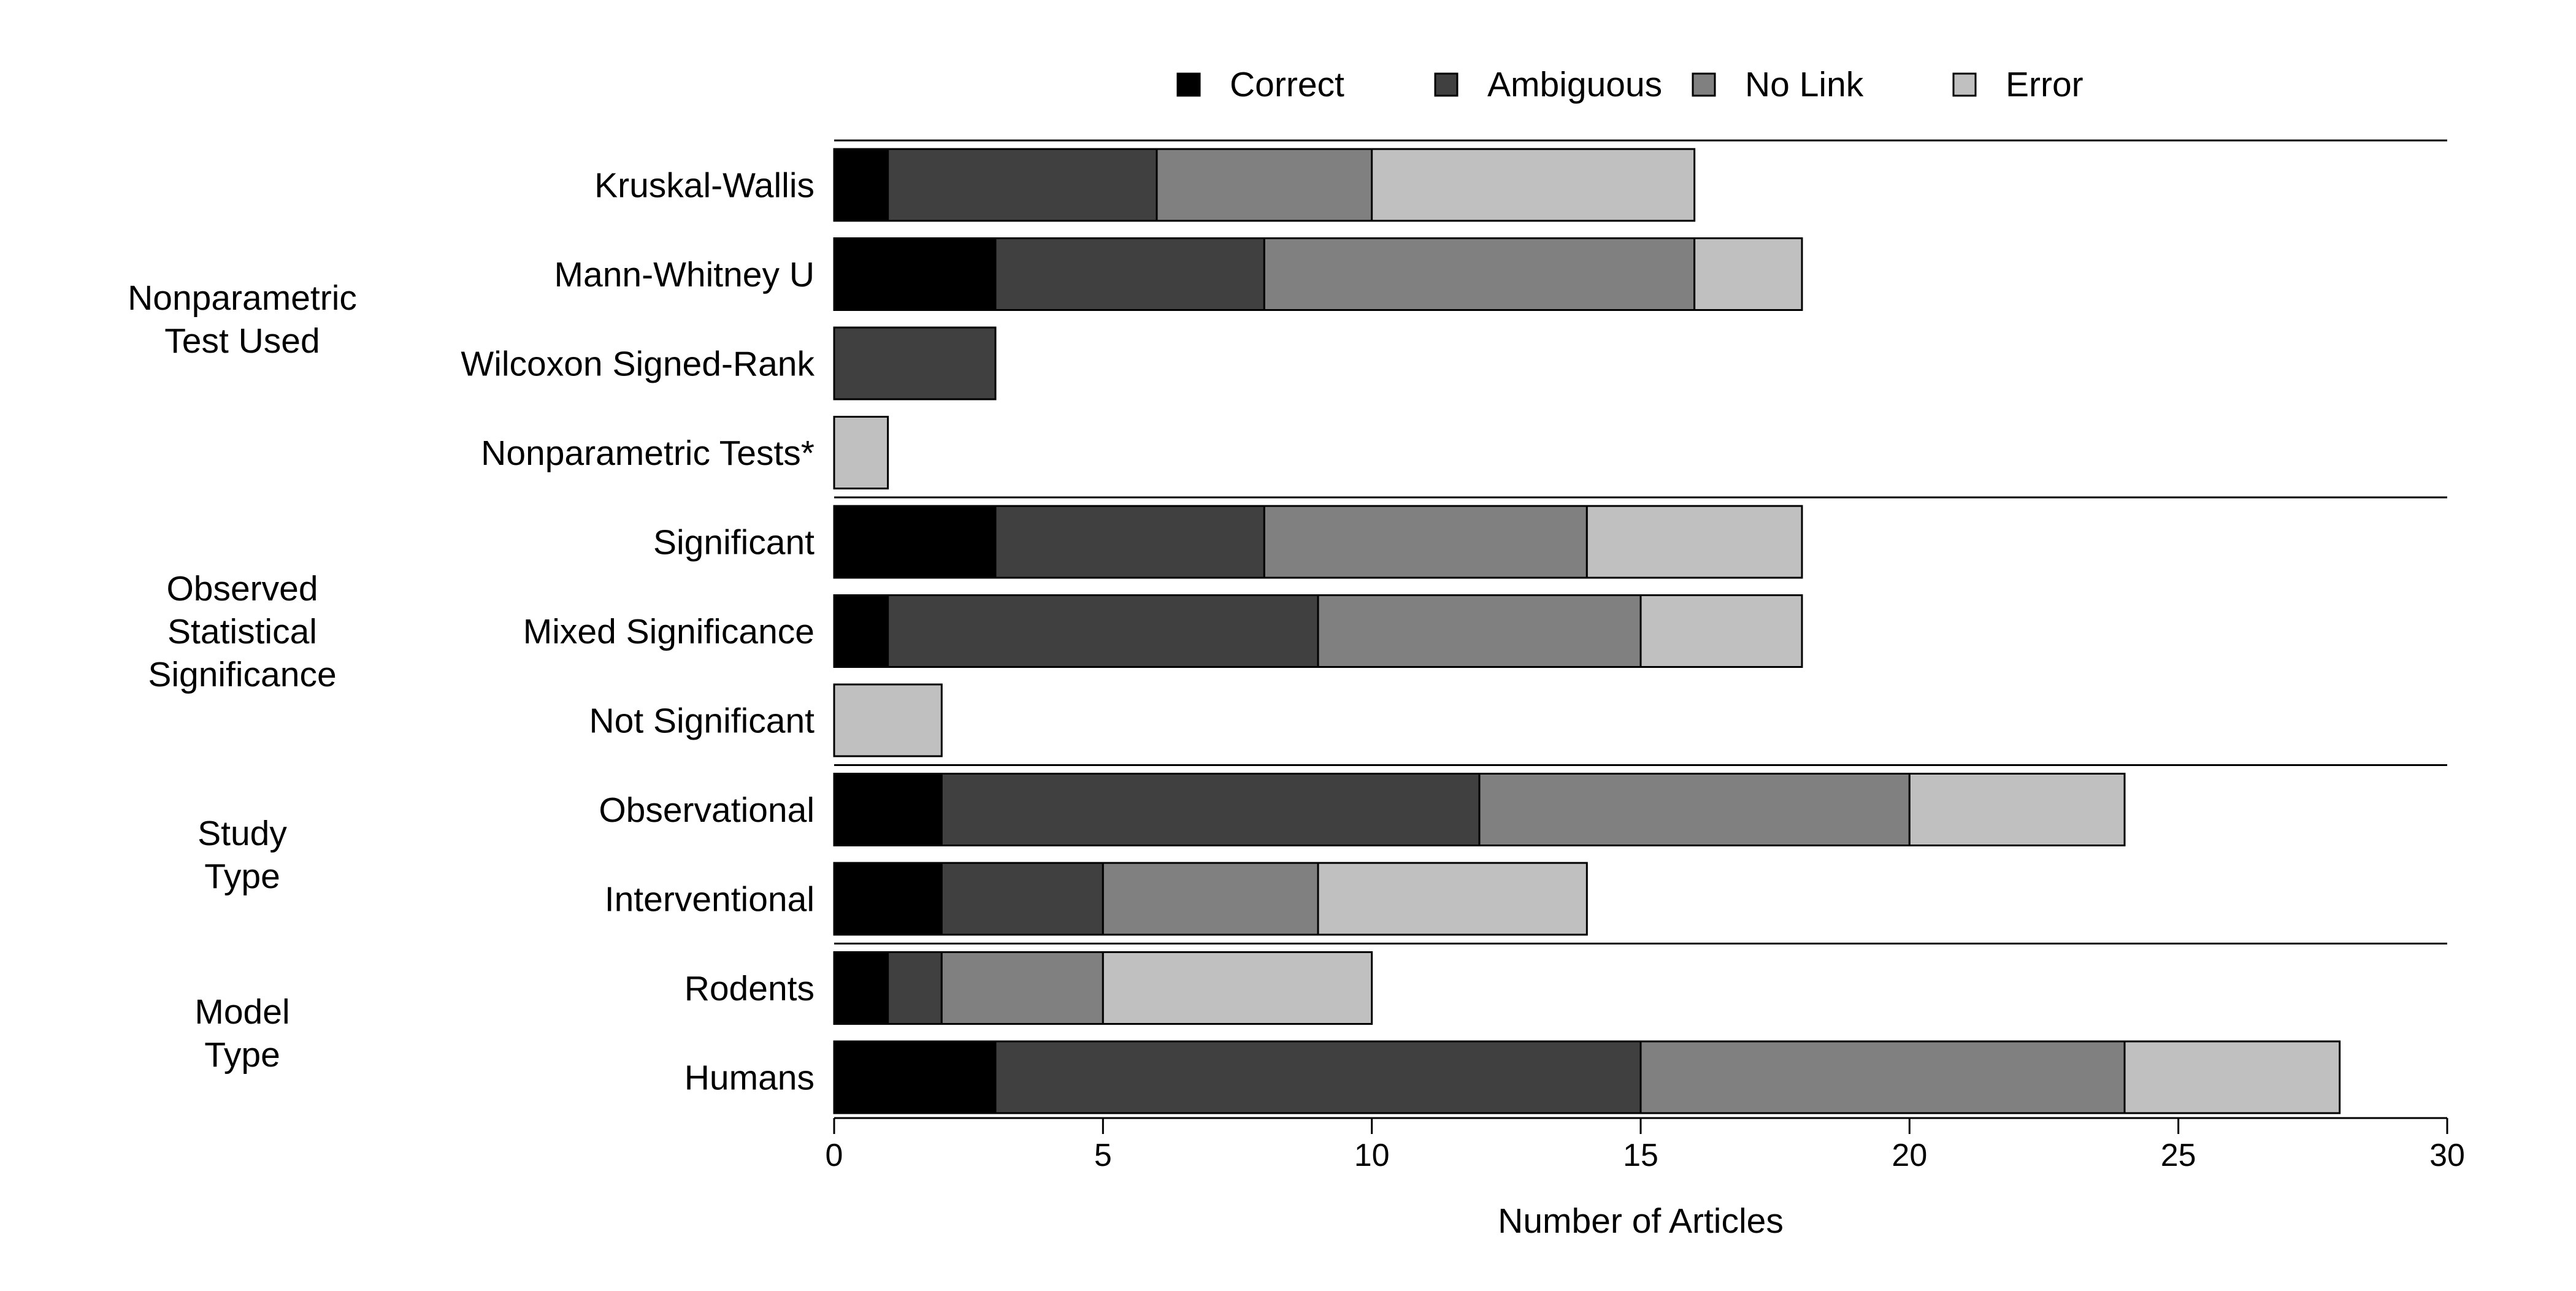 This screenshot has width=2576, height=1291. I want to click on category-label: Humans, so click(749, 1078).